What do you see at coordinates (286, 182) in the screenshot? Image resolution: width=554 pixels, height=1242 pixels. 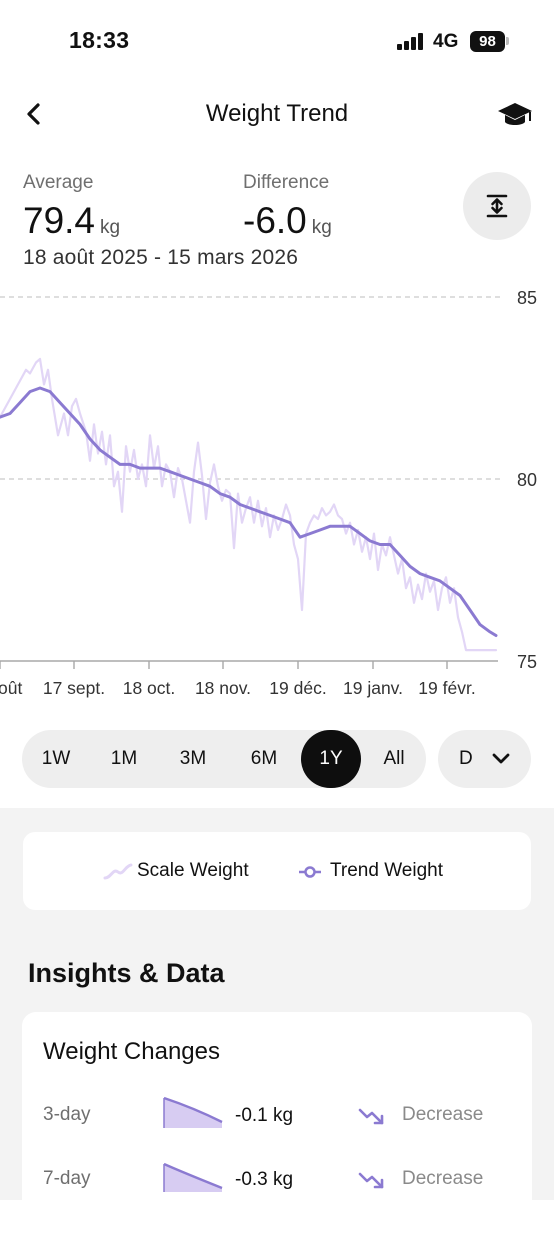 I see `difference-label: Difference` at bounding box center [286, 182].